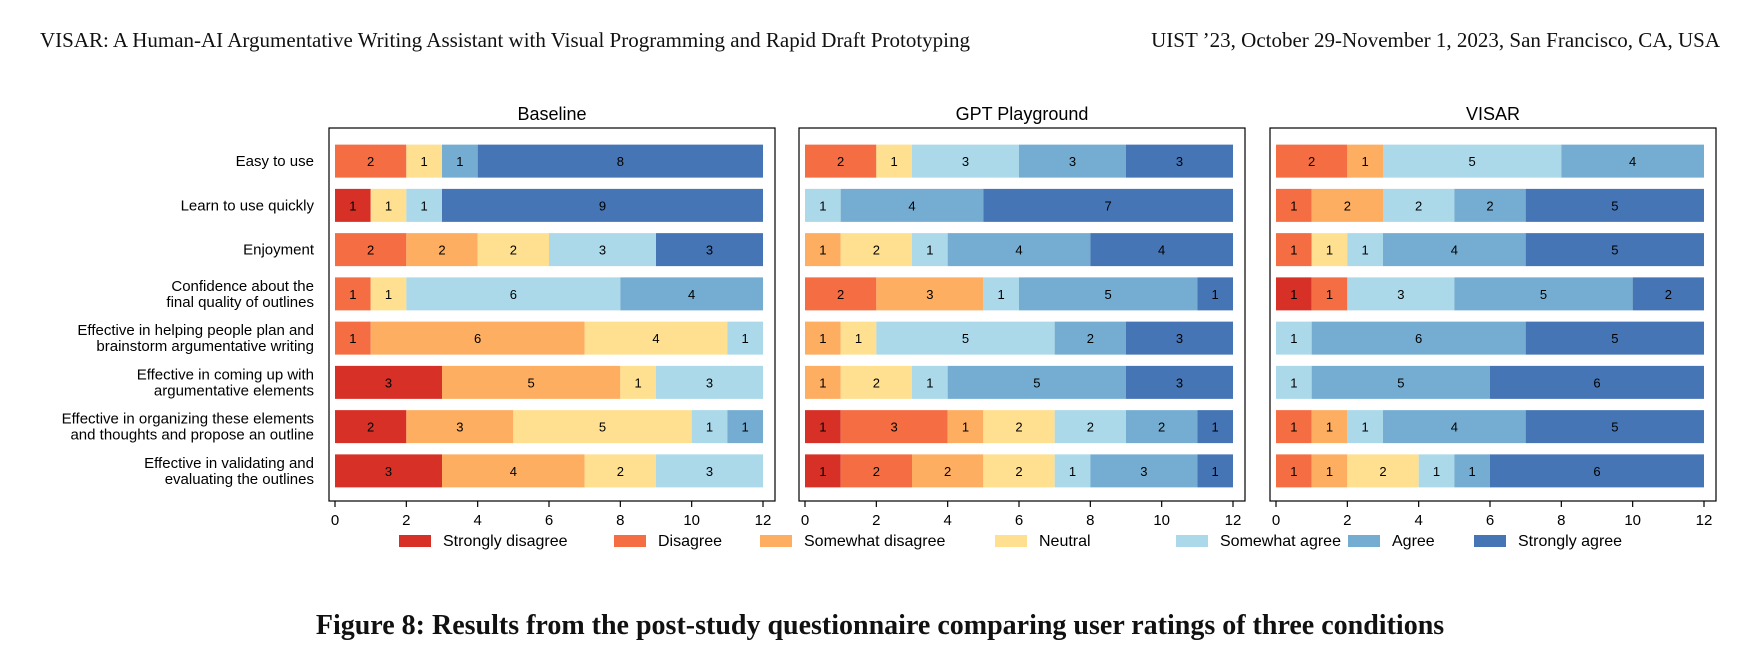 This screenshot has height=656, width=1760. Describe the element at coordinates (690, 541) in the screenshot. I see `legend-label: Disagree` at that location.